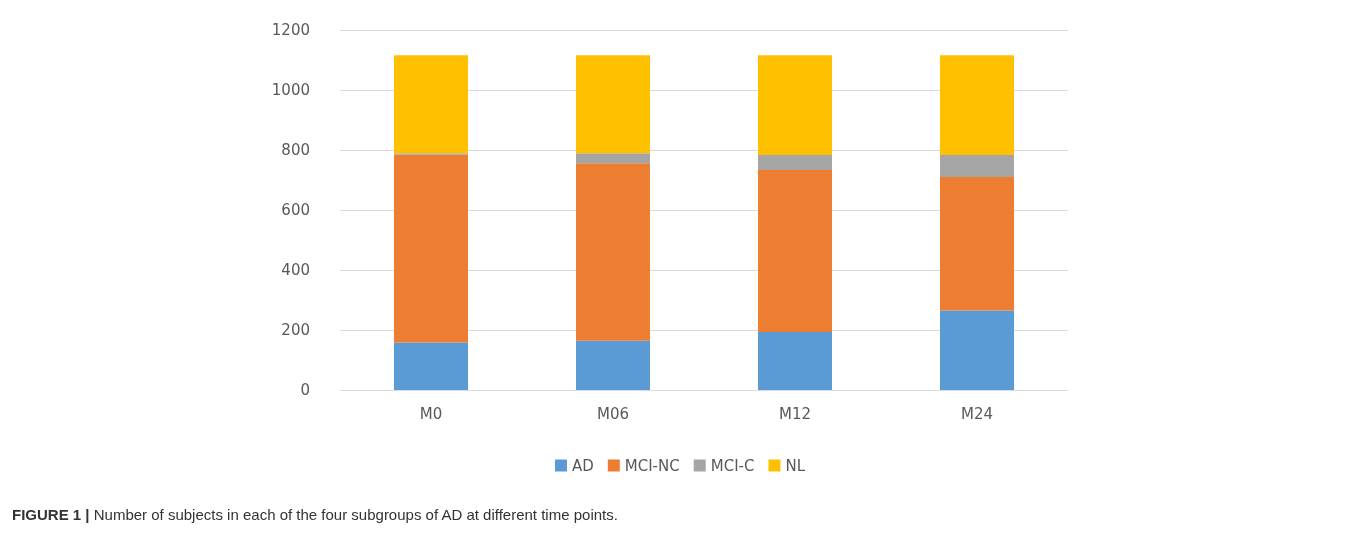 The width and height of the screenshot is (1360, 535). What do you see at coordinates (652, 465) in the screenshot?
I see `legend-label: MCI-NC` at bounding box center [652, 465].